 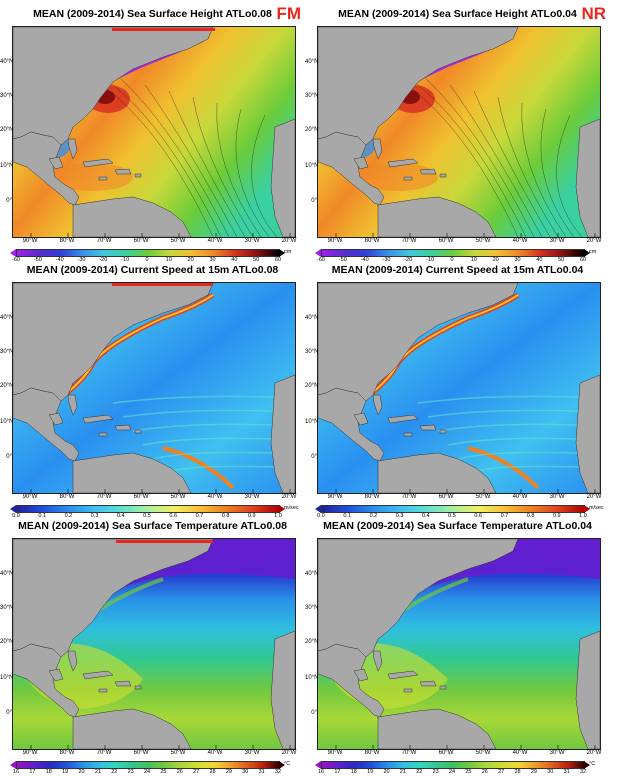 I want to click on colorbar-tick-label: 21, so click(x=97, y=772).